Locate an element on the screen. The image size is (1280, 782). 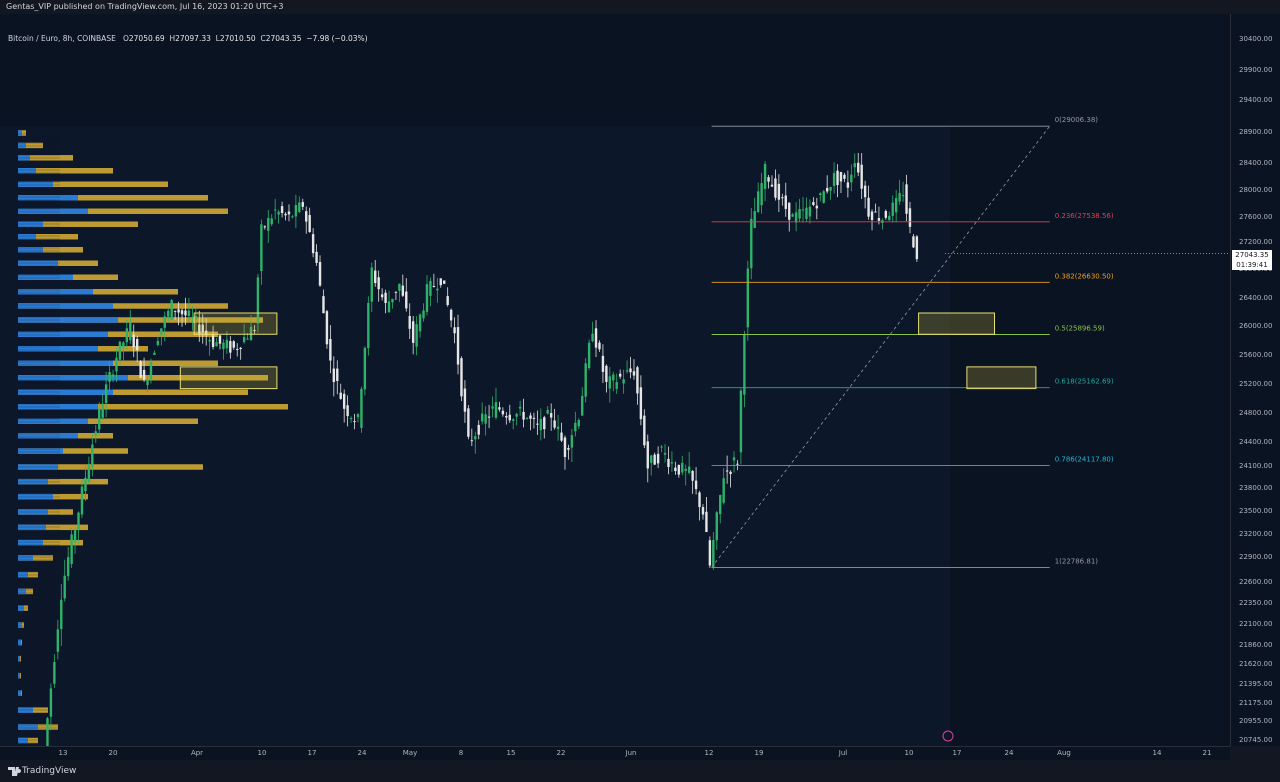
price-tick-label: 28000.00 is located at coordinates (1256, 190).